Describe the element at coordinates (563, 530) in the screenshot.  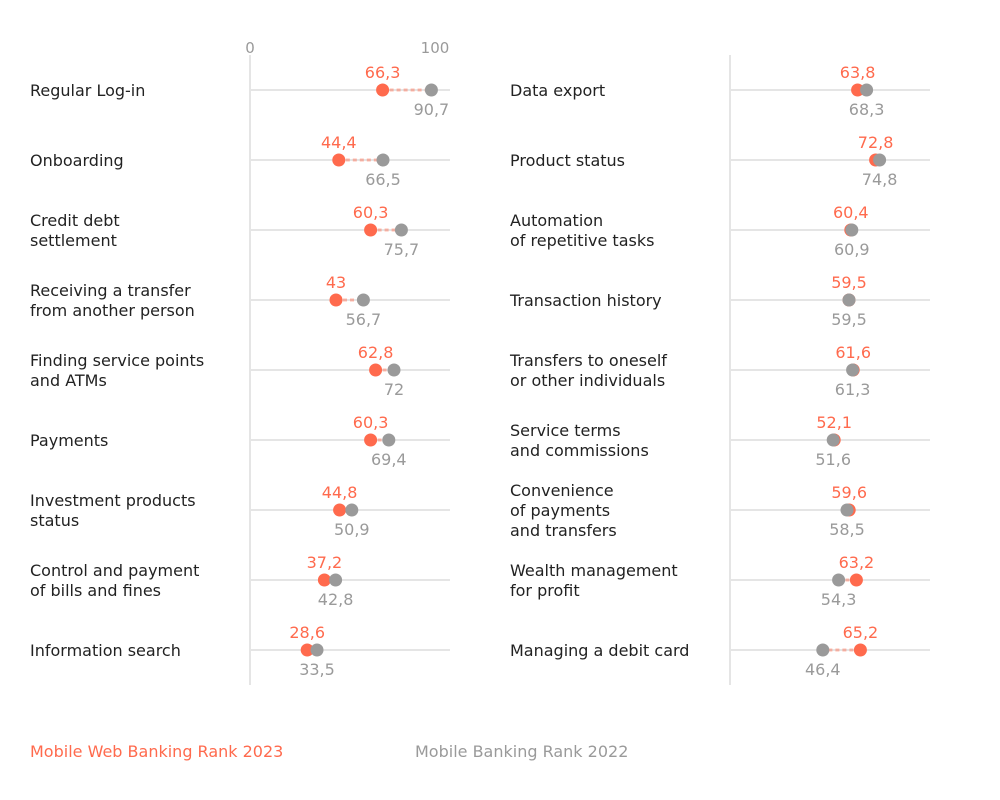
I see `category-label: and transfers` at that location.